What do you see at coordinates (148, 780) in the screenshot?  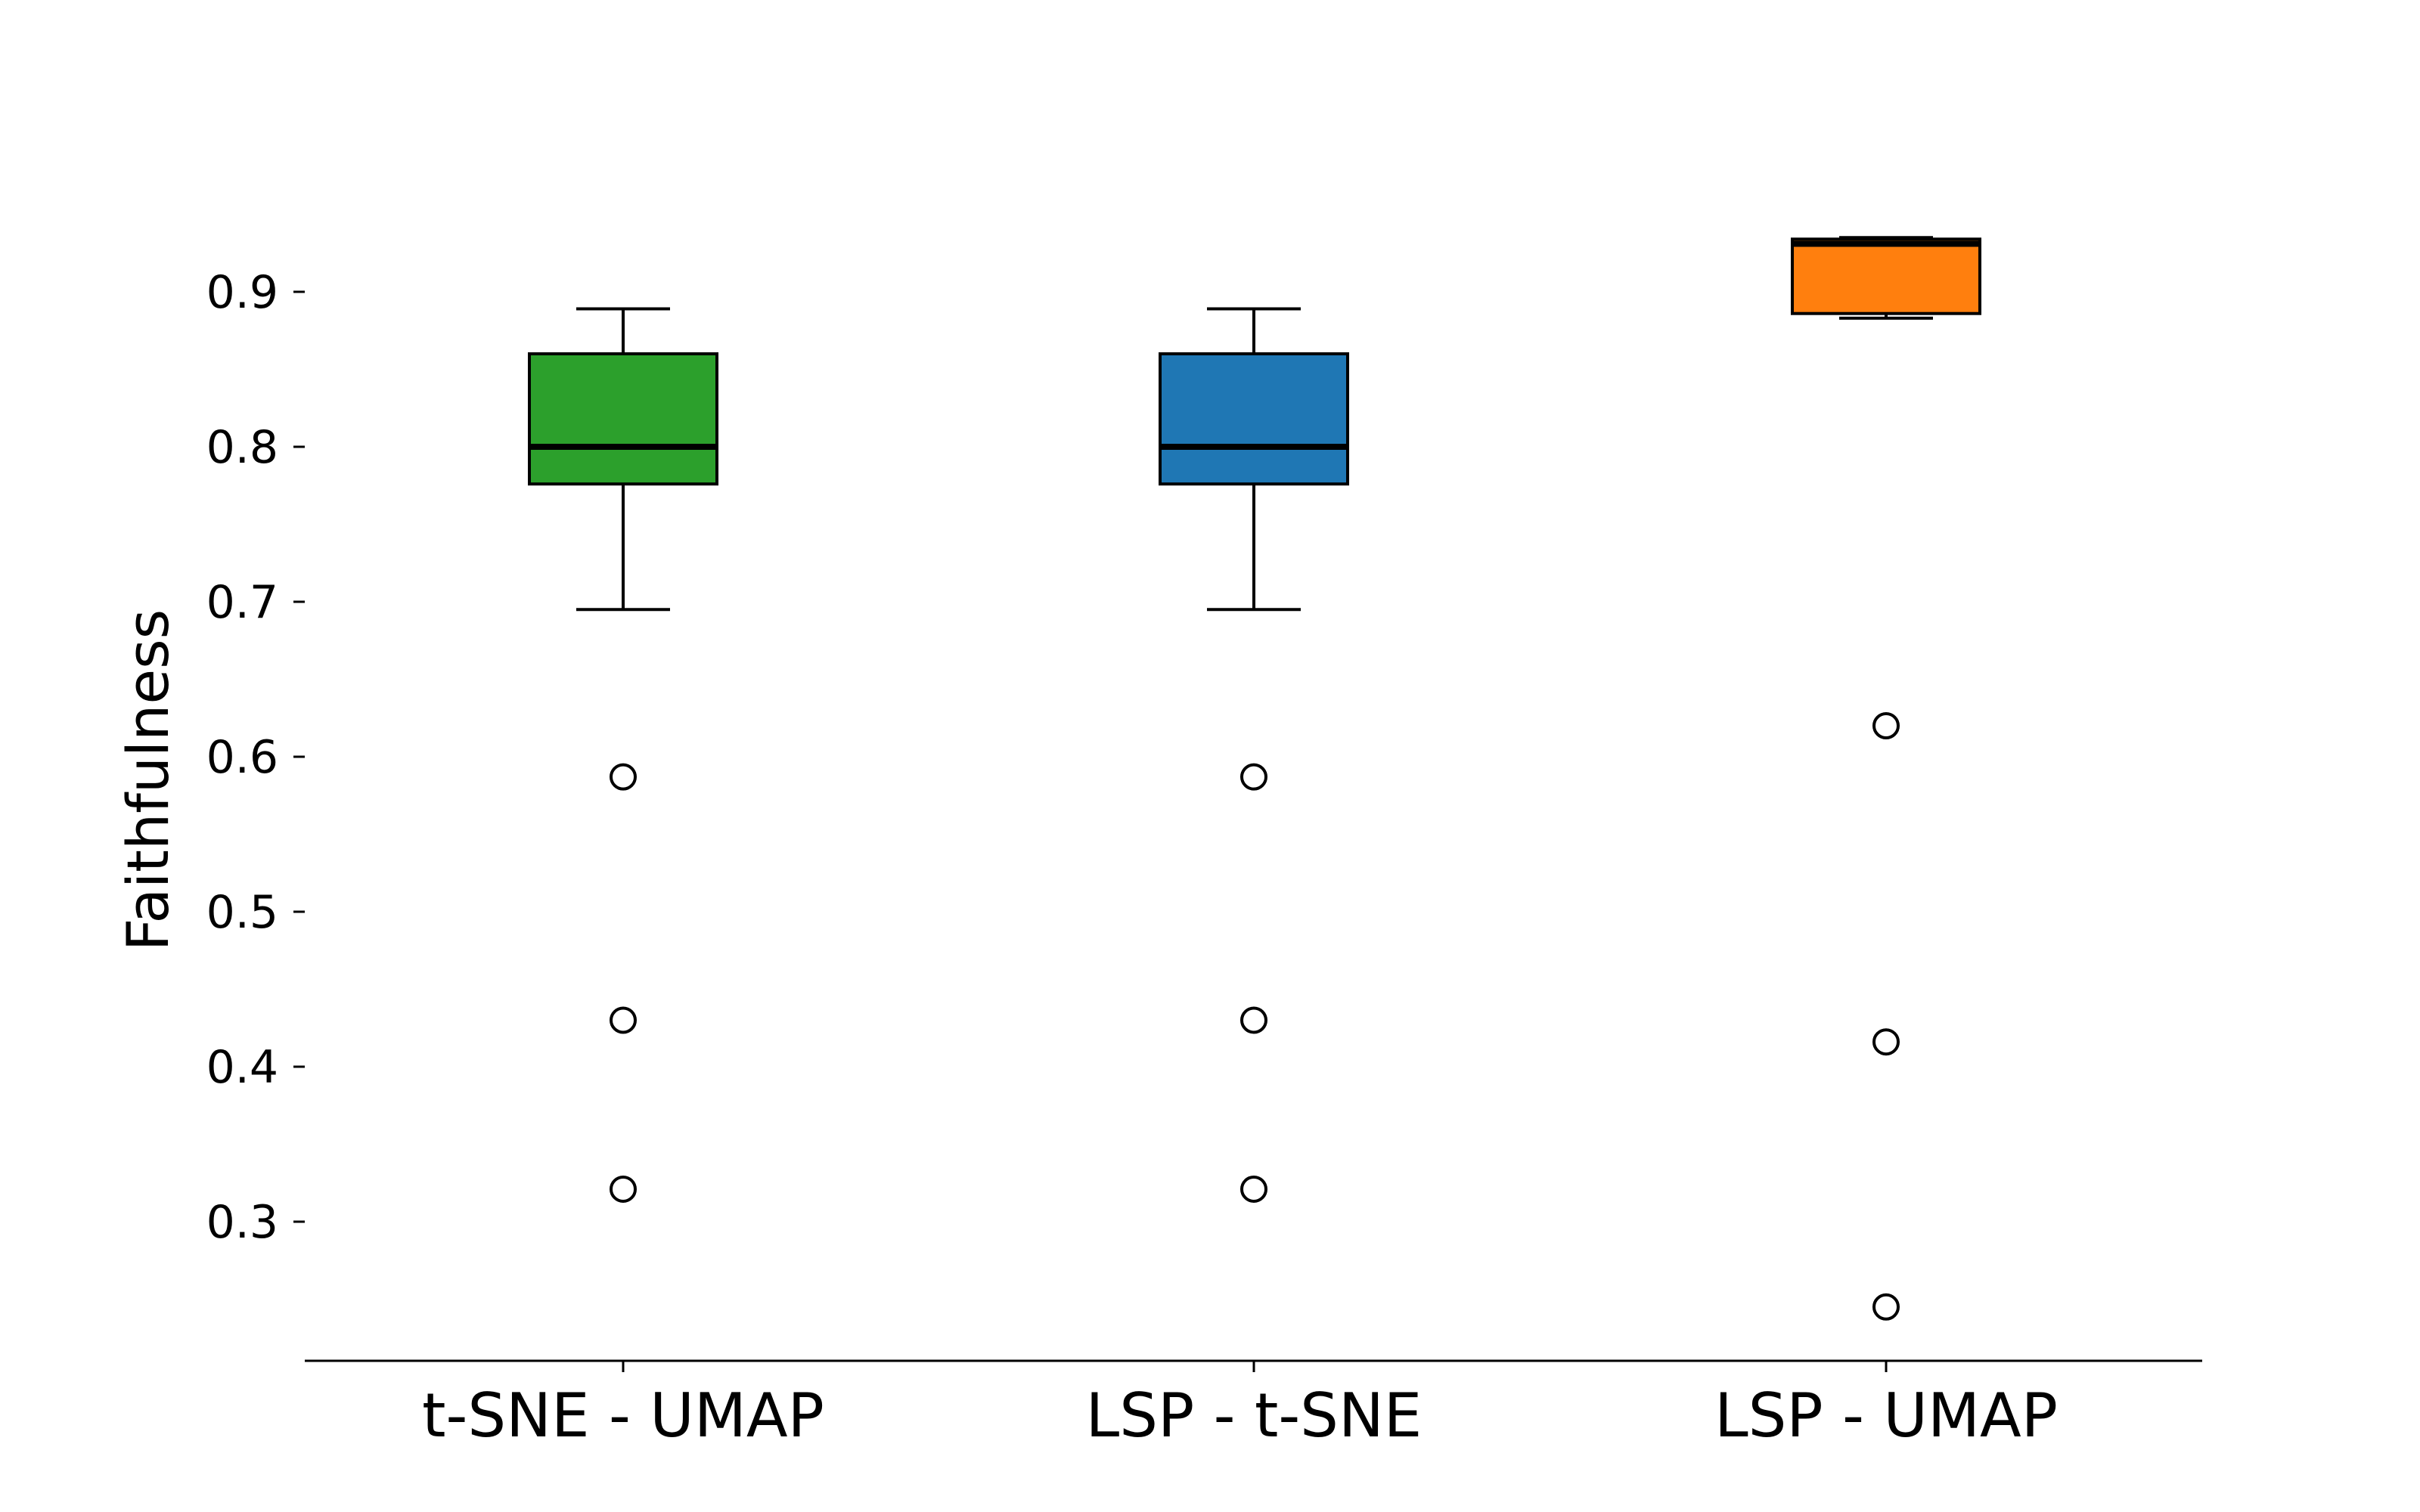 I see `y-axis-label: Faithfulness` at bounding box center [148, 780].